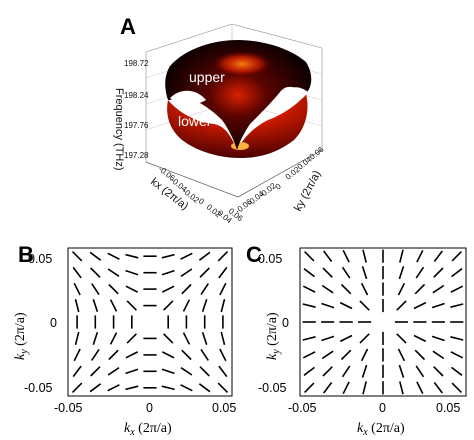 Image resolution: width=474 pixels, height=440 pixels. Describe the element at coordinates (238, 95) in the screenshot. I see `upper-band-surface` at that location.